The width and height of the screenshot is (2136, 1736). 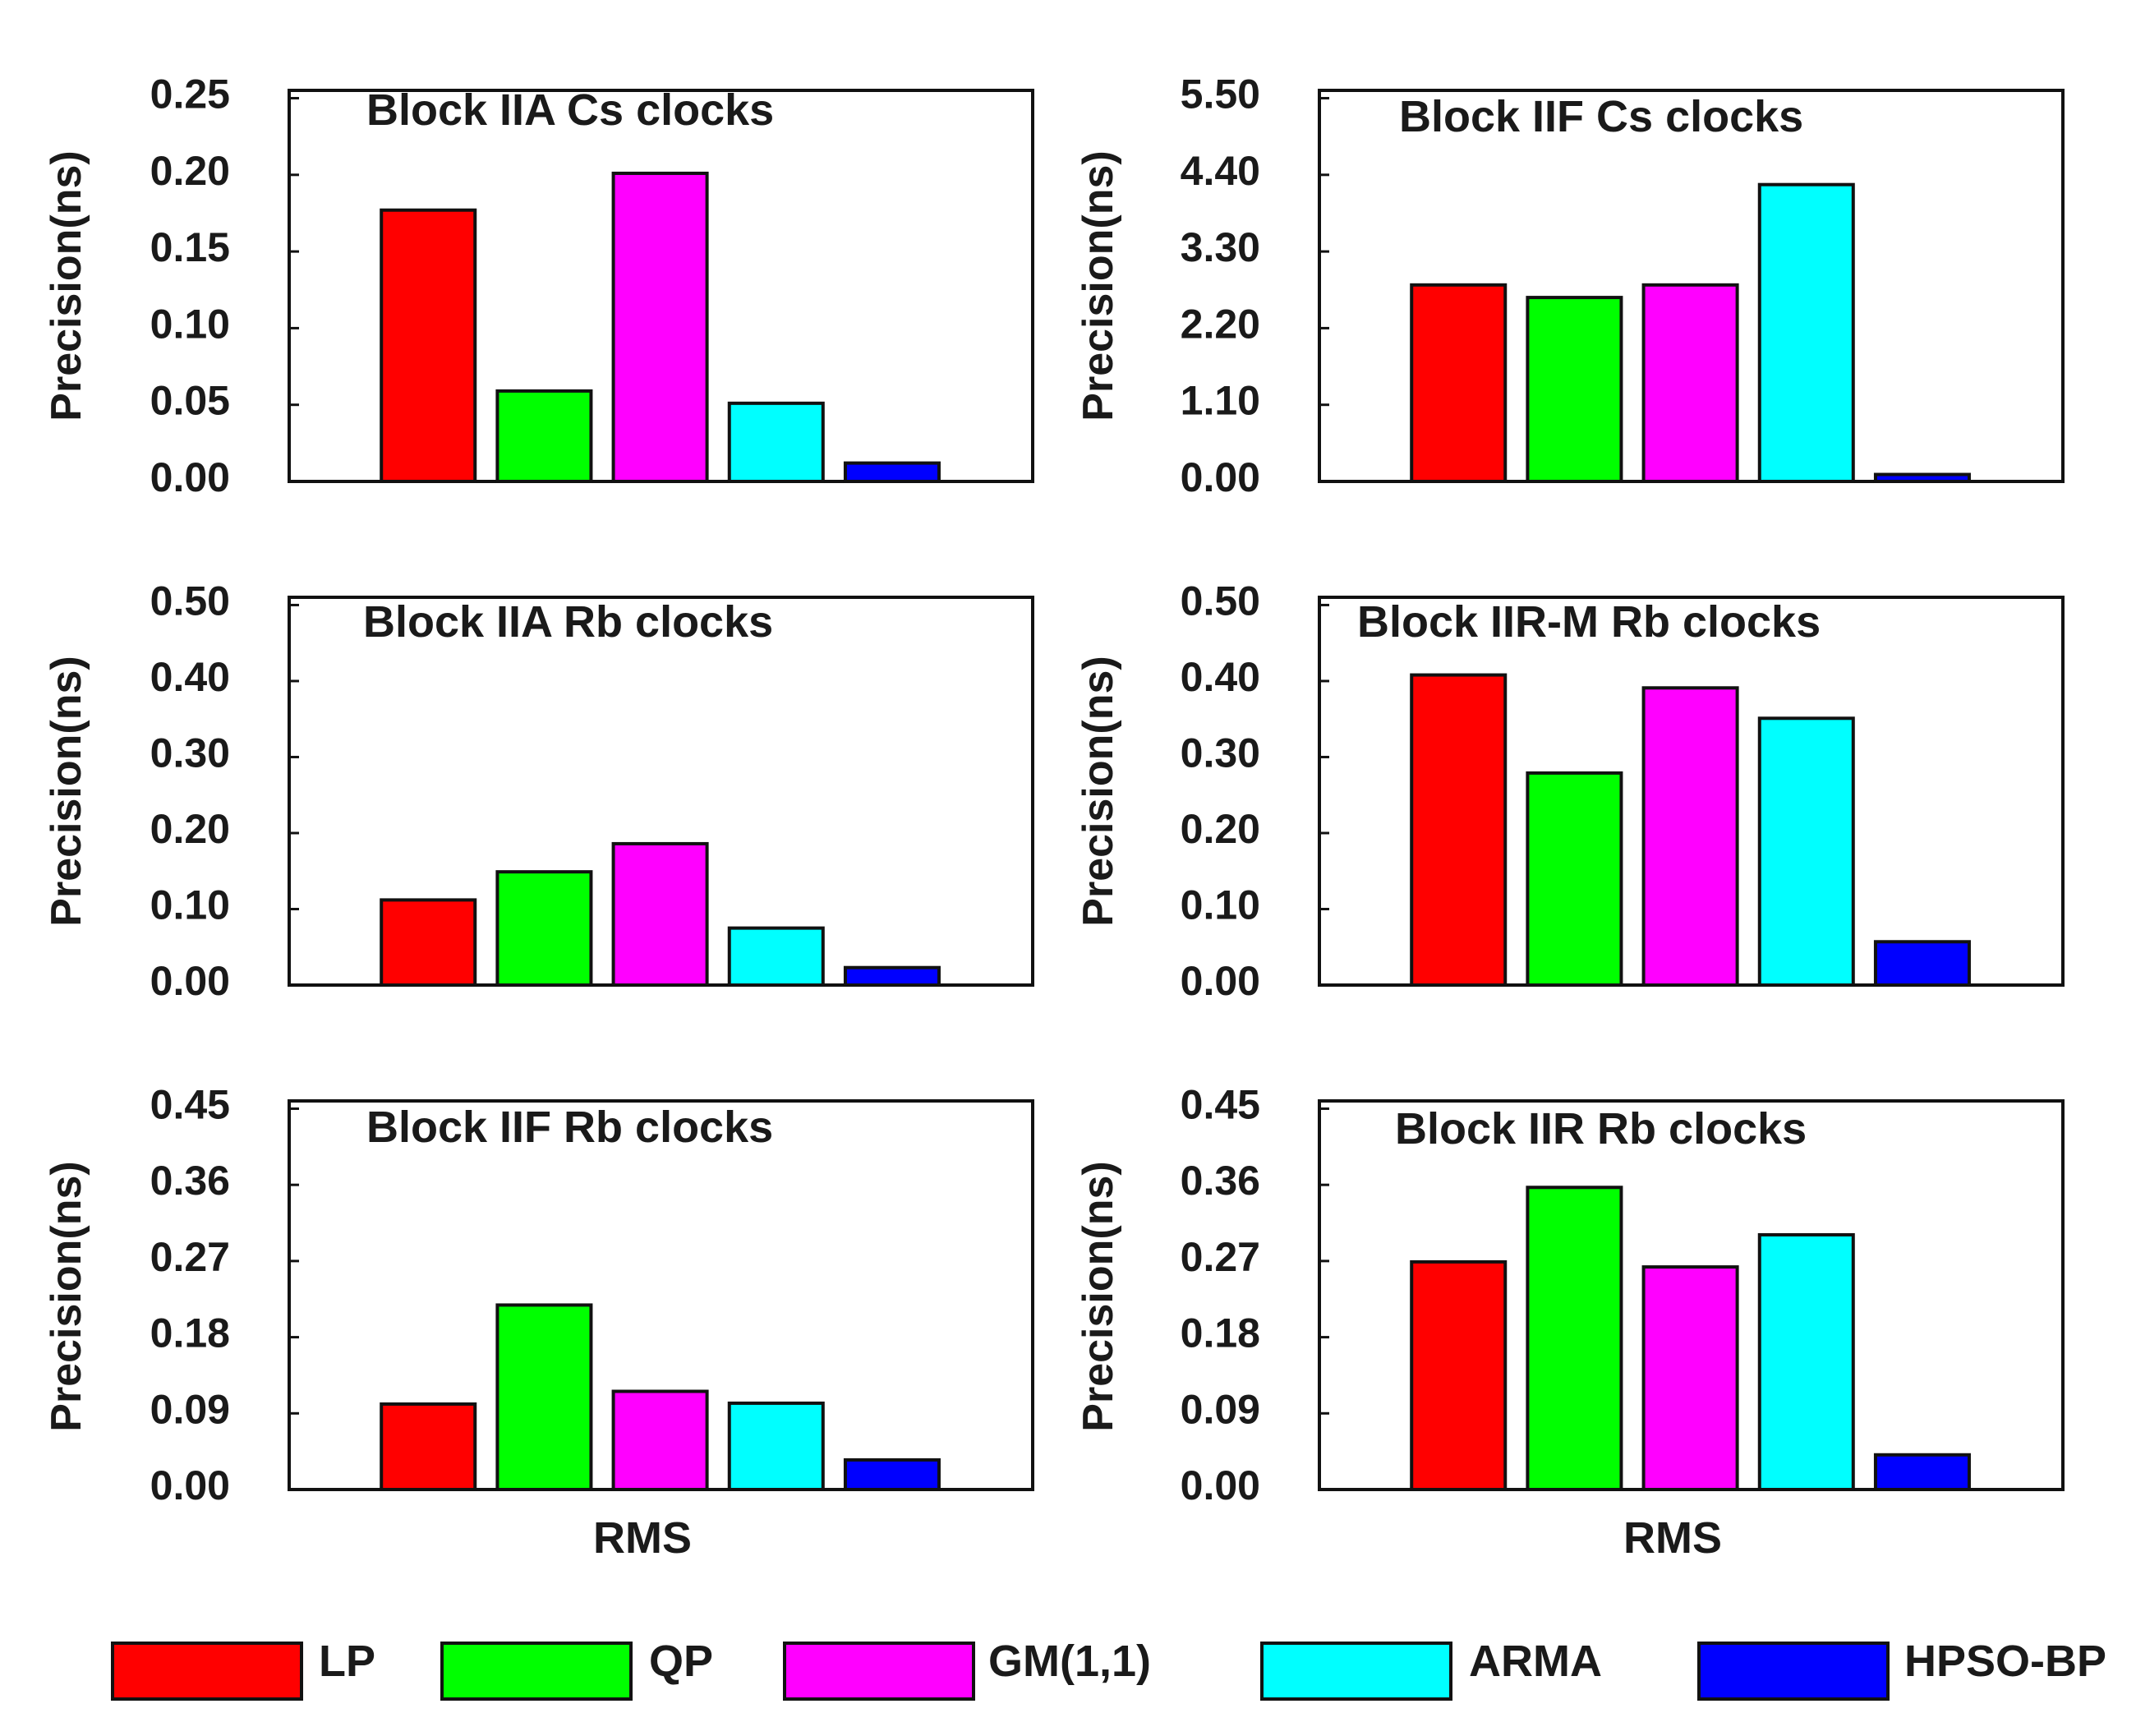 I want to click on legend-item-hpso-bp: HPSO-BP, so click(x=1901, y=1669).